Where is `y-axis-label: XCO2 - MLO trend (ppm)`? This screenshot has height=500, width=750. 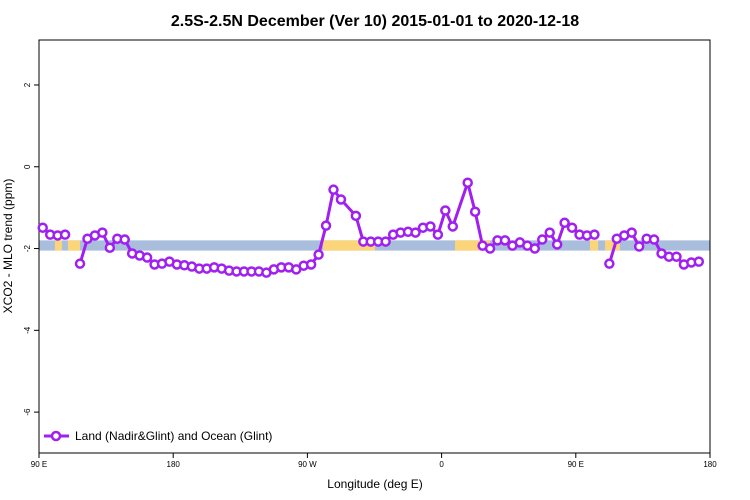 y-axis-label: XCO2 - MLO trend (ppm) is located at coordinates (8, 246).